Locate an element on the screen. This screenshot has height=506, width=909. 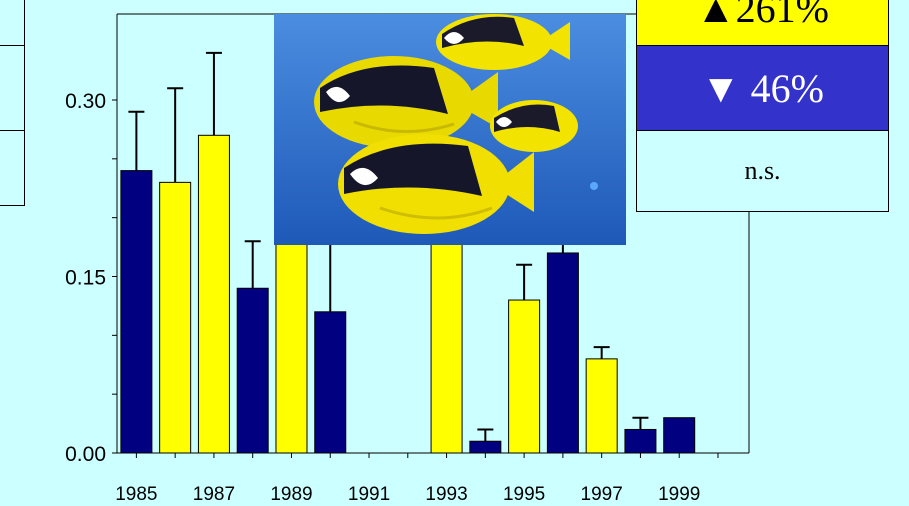
x-tick-label: 1999 is located at coordinates (679, 494).